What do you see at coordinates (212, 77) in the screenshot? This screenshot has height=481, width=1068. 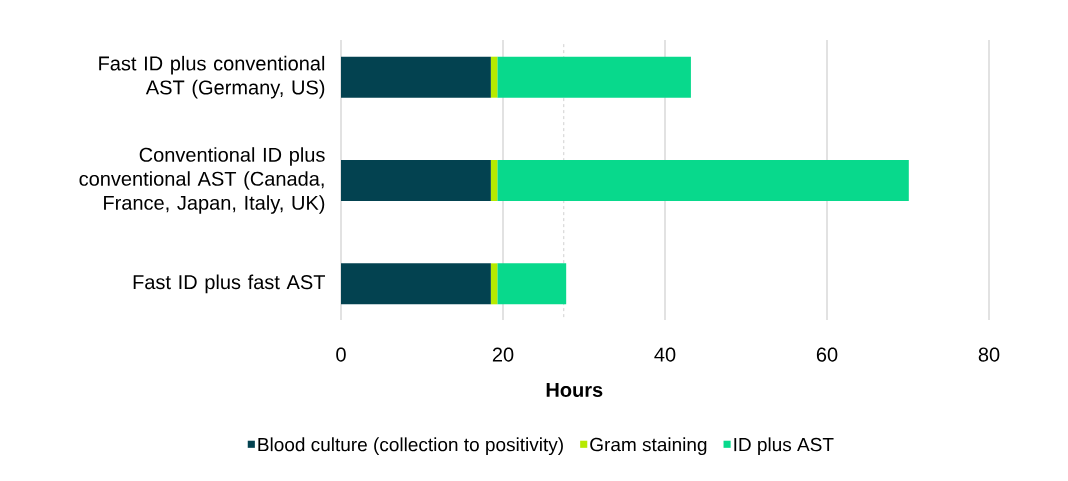 I see `y-tick-label: Fast ID plus conventional AST (Germany, US)` at bounding box center [212, 77].